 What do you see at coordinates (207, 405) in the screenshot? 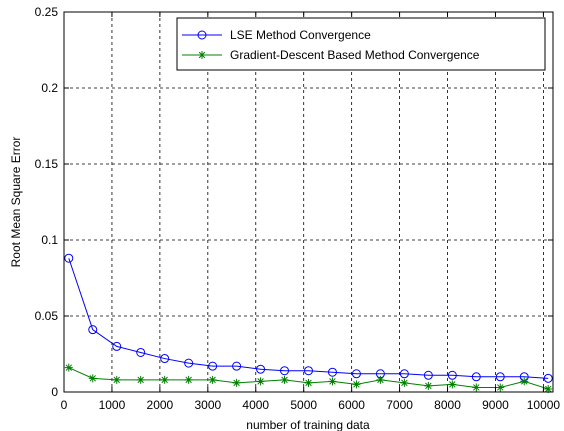
I see `x-tick-label: 3000` at bounding box center [207, 405].